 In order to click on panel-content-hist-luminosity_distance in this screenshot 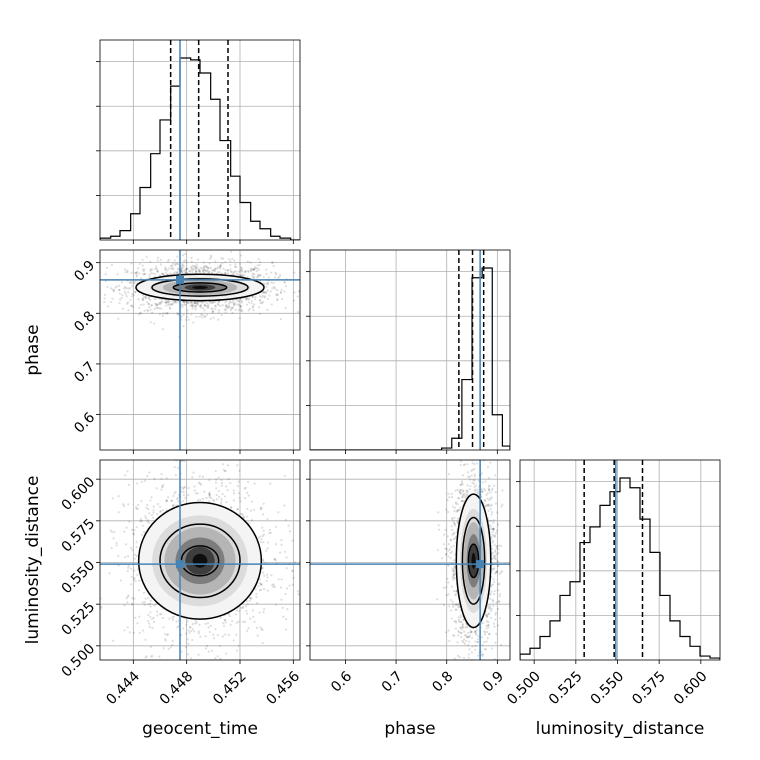, I will do `click(620, 560)`.